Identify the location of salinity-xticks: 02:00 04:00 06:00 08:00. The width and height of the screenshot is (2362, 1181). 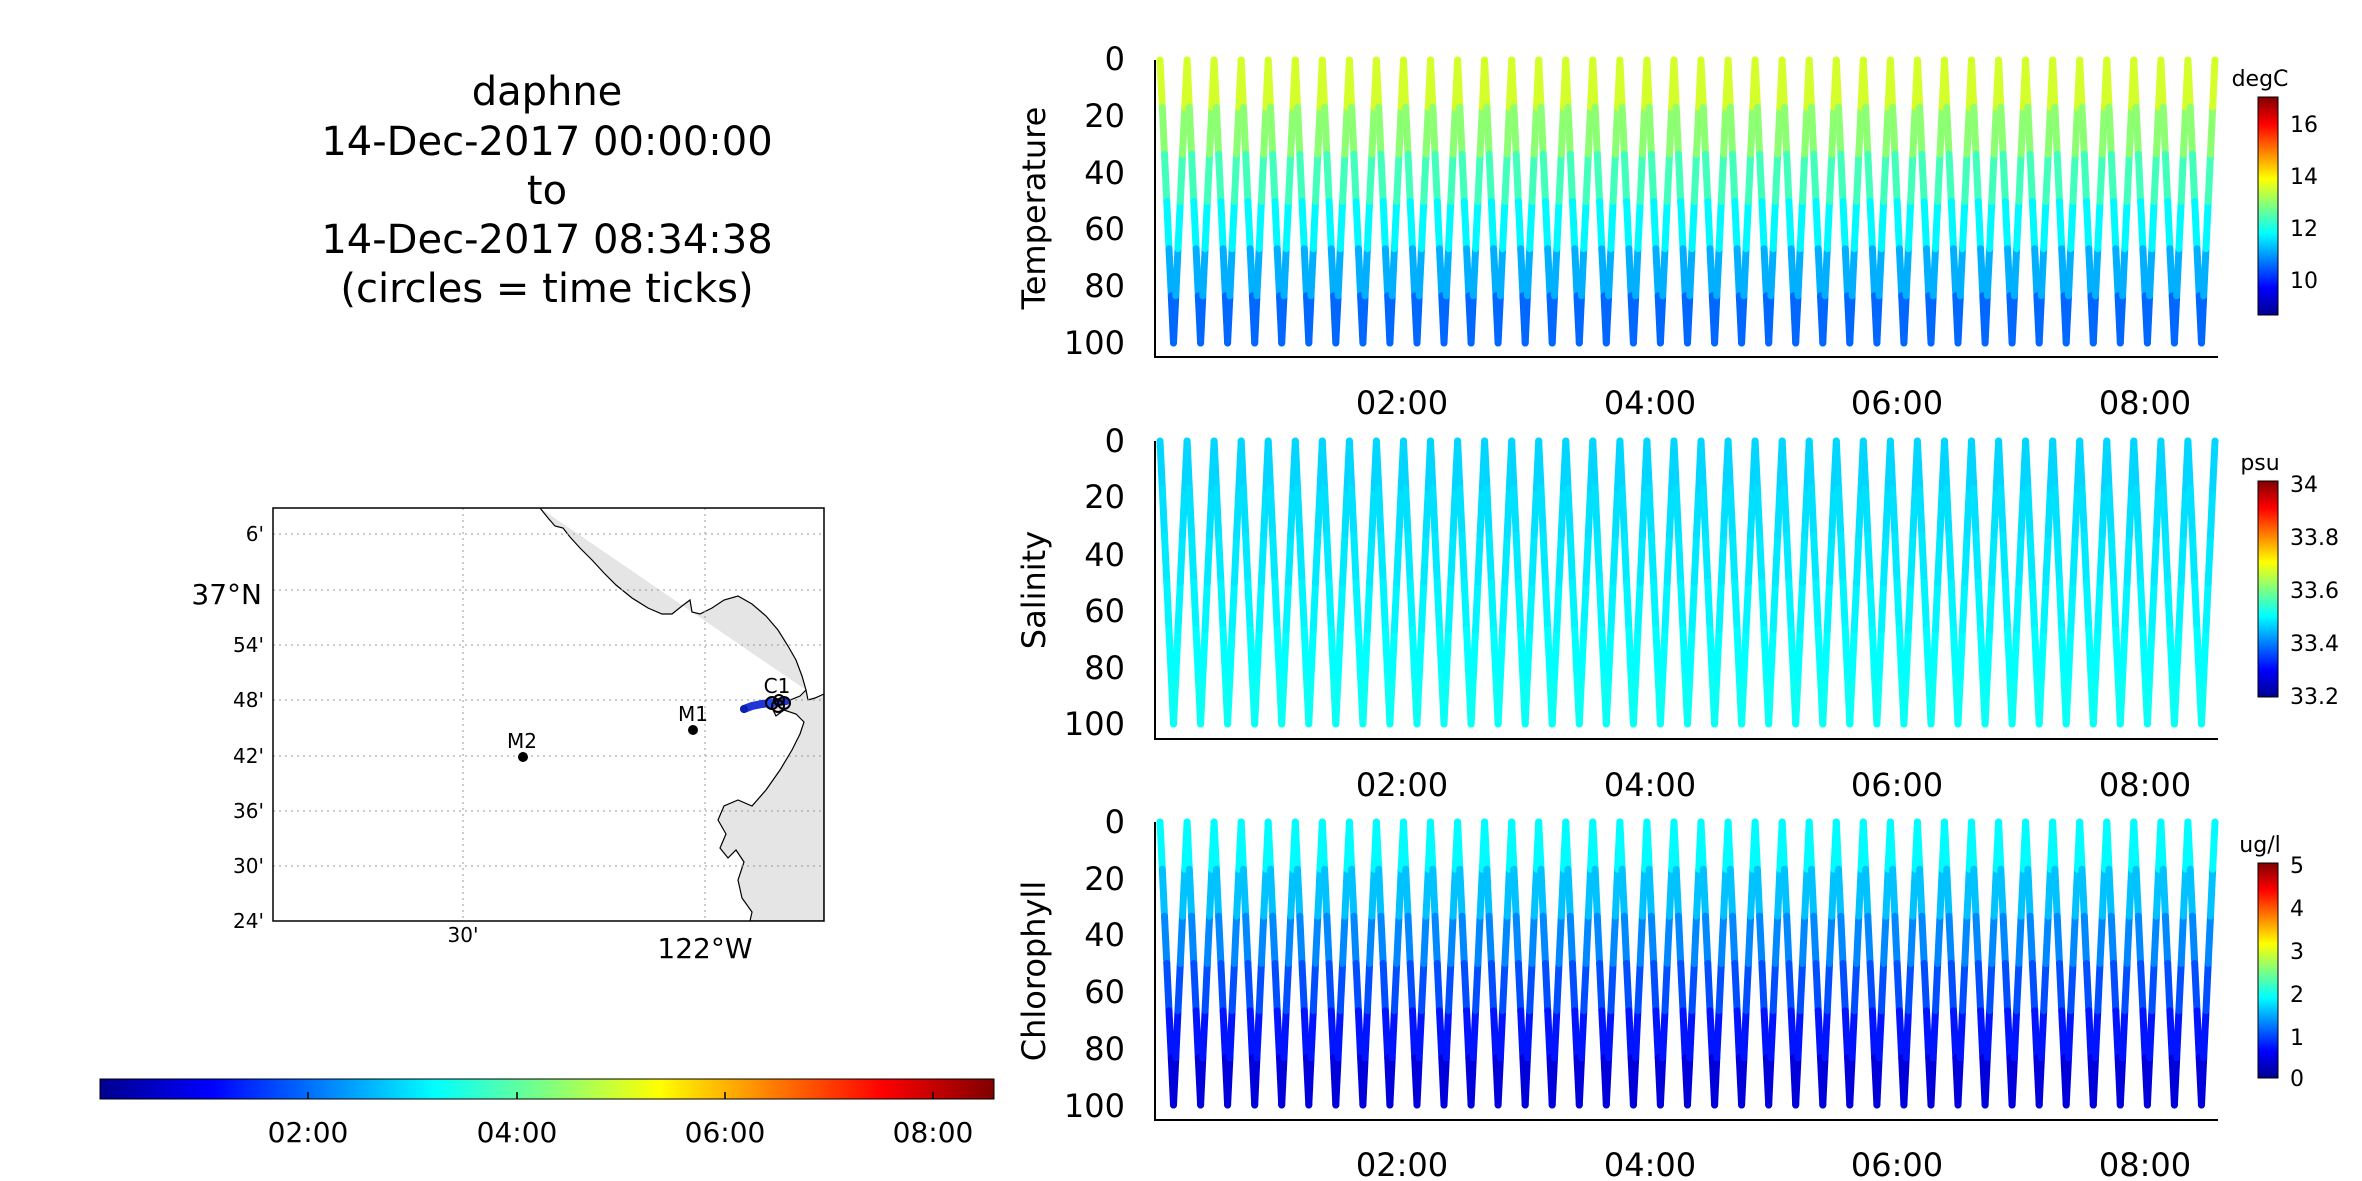
(1773, 785).